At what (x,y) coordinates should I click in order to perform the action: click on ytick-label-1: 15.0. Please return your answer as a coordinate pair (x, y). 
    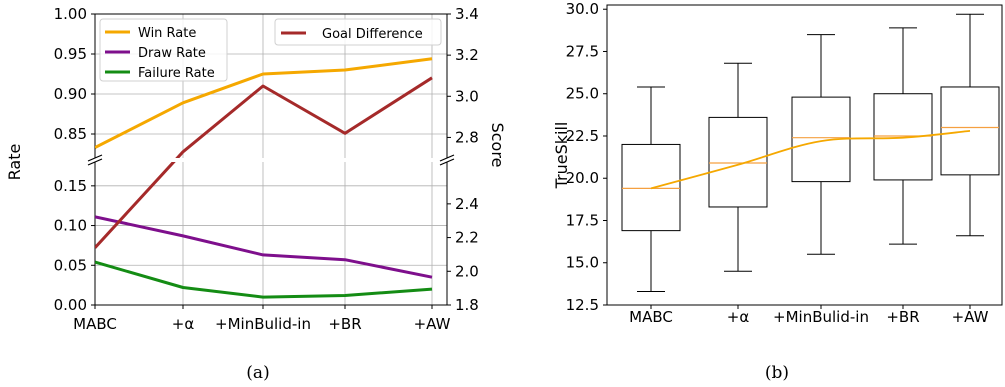
    Looking at the image, I should click on (582, 263).